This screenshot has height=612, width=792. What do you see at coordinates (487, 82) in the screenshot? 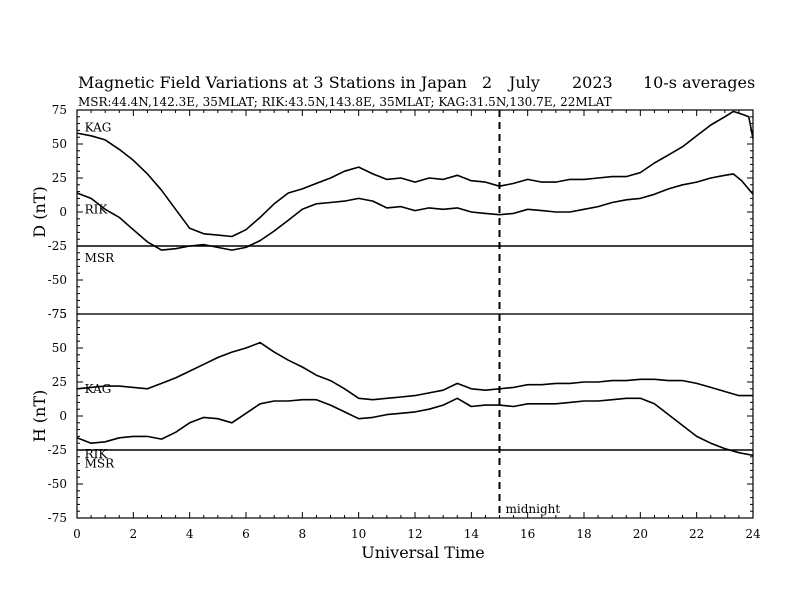
I see `date-day: 2` at bounding box center [487, 82].